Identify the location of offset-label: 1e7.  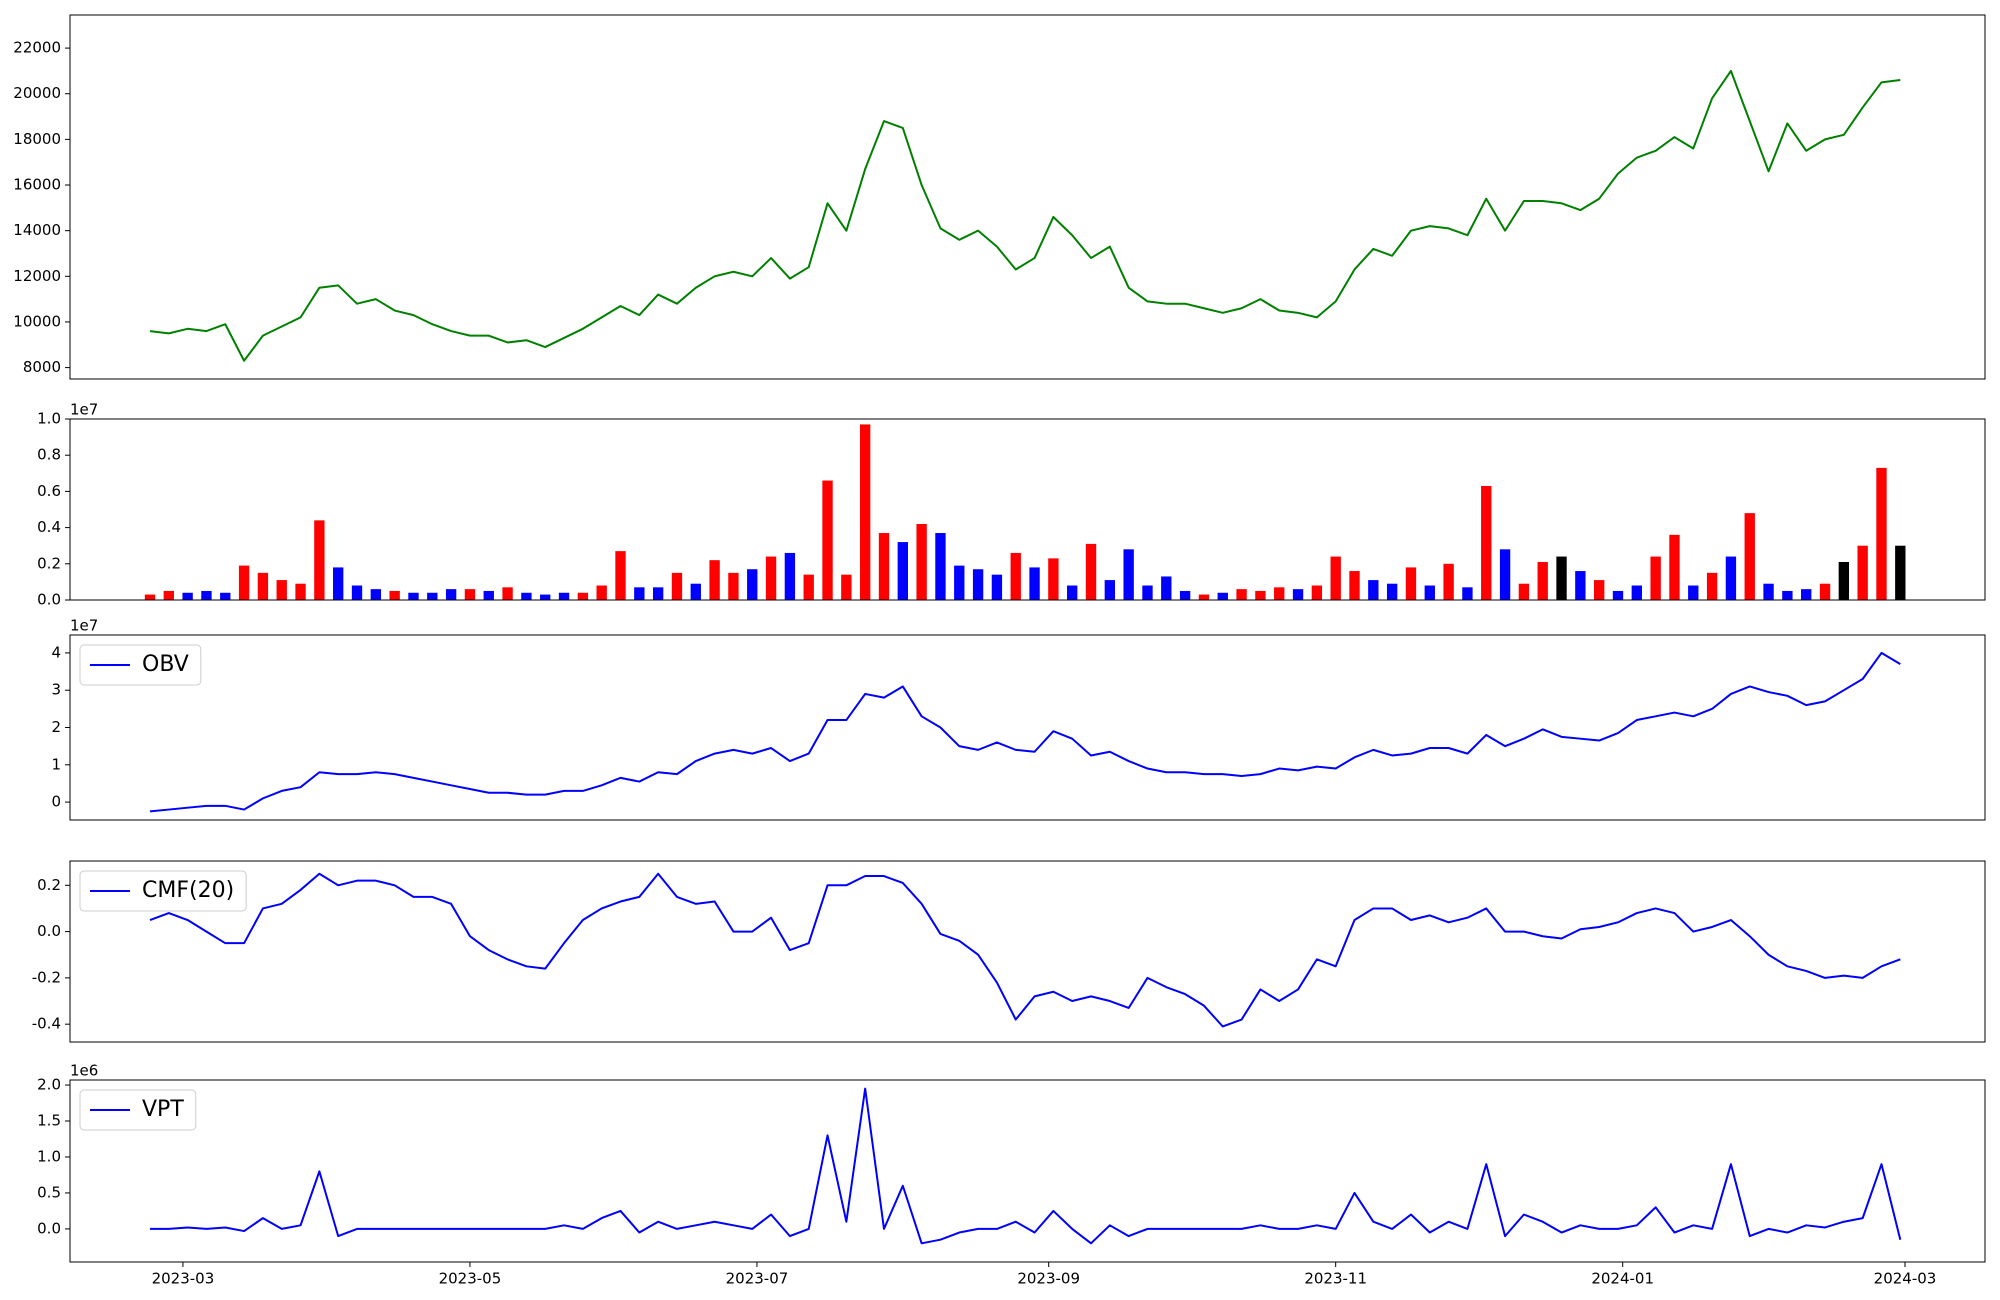
(84, 410).